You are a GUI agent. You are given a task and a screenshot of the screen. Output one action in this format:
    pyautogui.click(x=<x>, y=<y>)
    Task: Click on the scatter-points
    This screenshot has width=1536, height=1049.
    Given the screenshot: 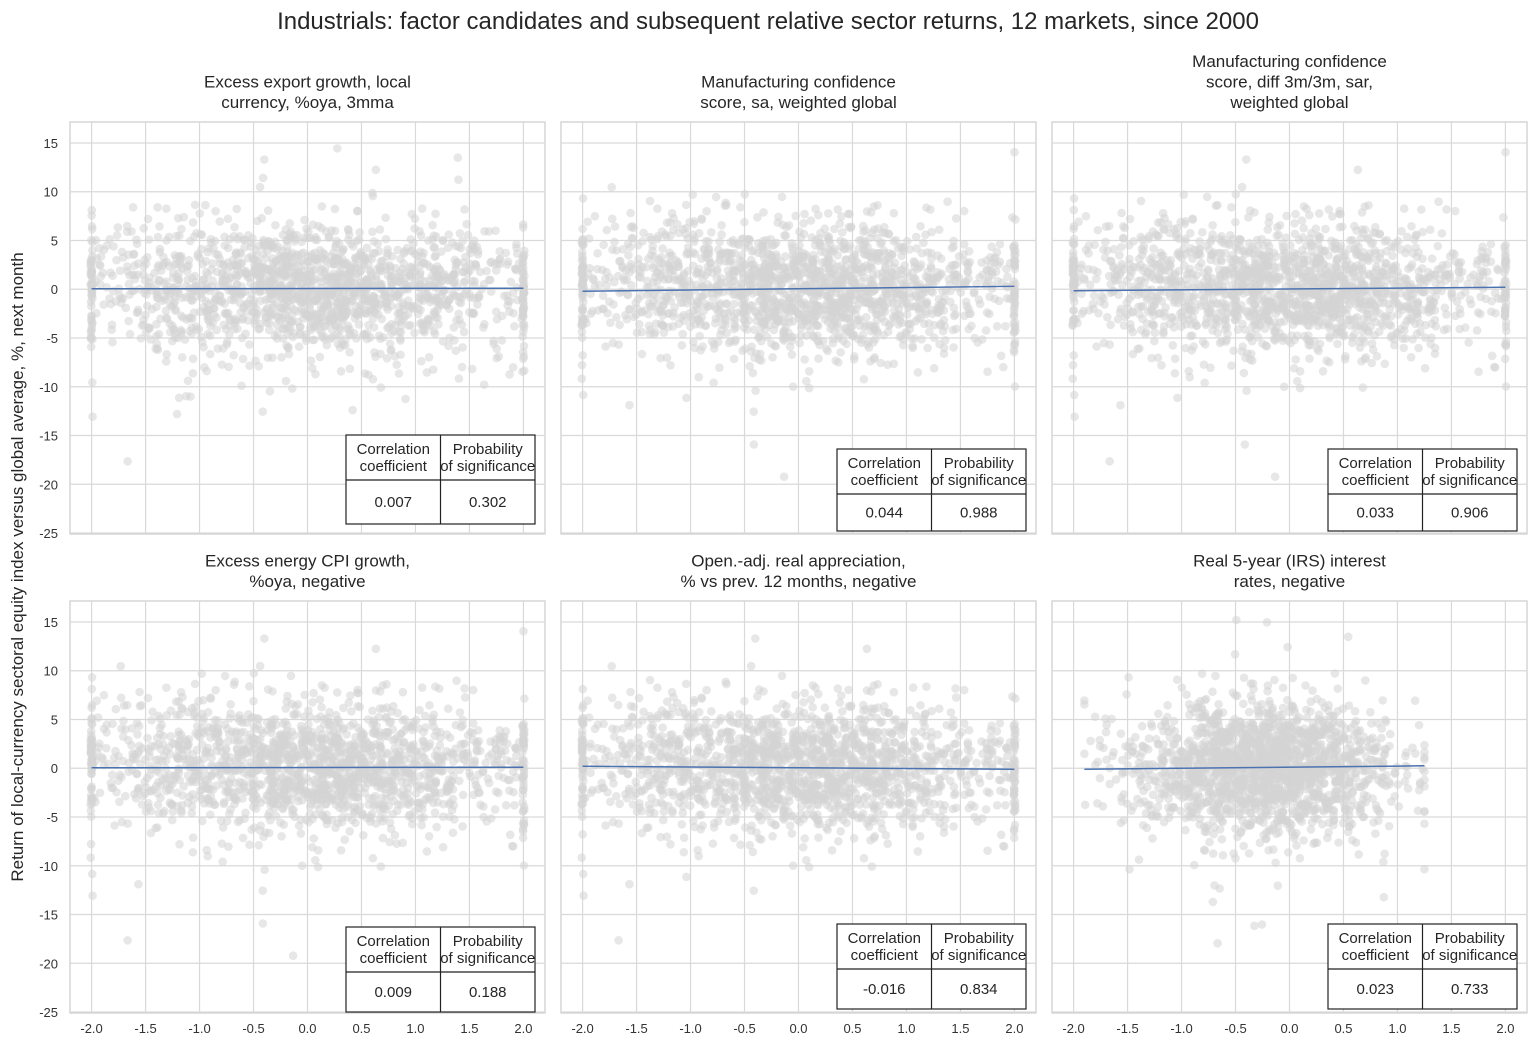 What is the action you would take?
    pyautogui.click(x=798, y=314)
    